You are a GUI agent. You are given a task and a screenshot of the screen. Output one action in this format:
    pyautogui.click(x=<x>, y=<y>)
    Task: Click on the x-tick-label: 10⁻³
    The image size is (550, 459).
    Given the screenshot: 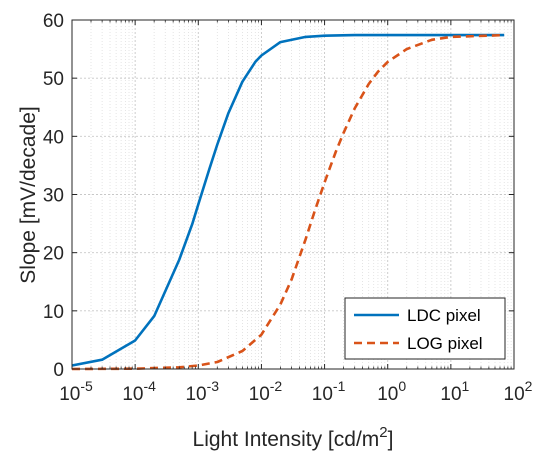 What is the action you would take?
    pyautogui.click(x=202, y=391)
    